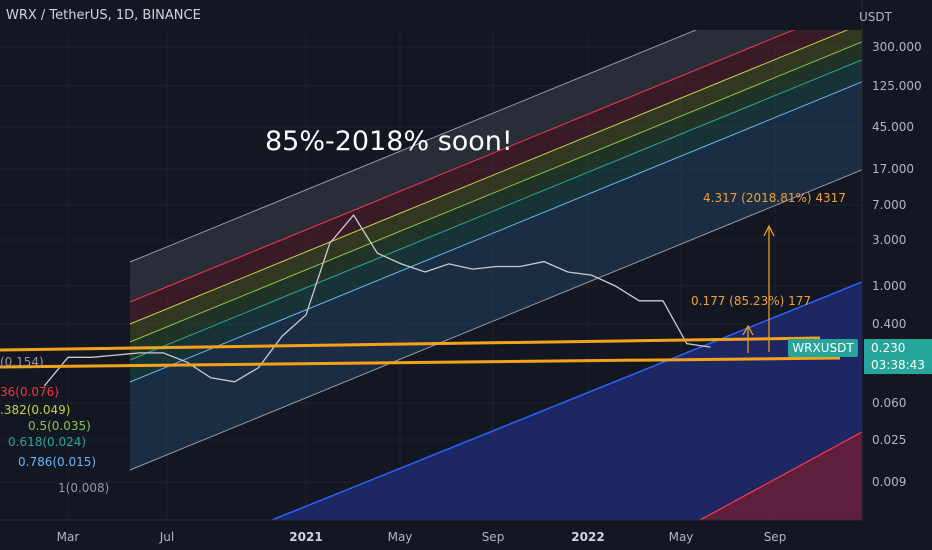 This screenshot has height=550, width=932. I want to click on fib-level-label: (0.154), so click(22, 362).